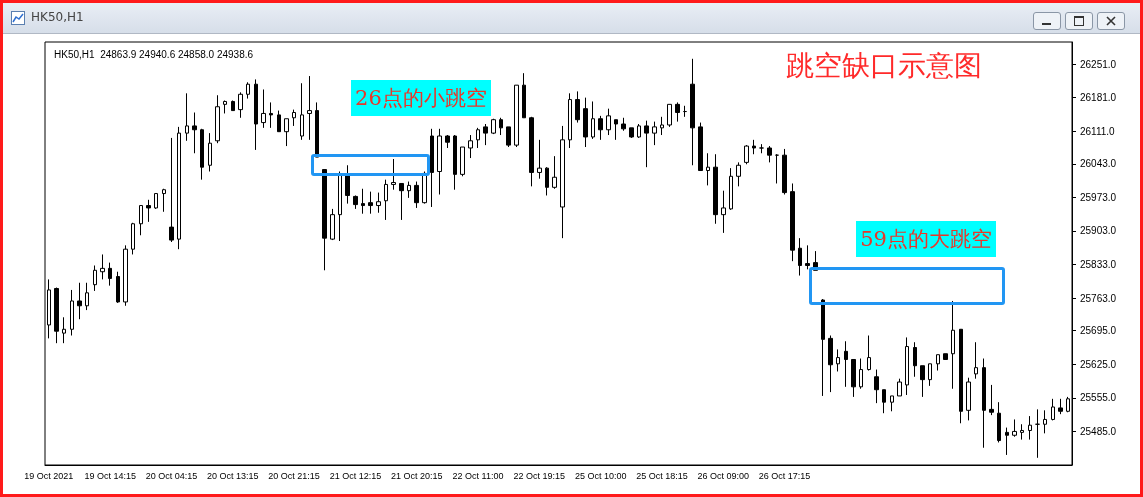  Describe the element at coordinates (49, 475) in the screenshot. I see `x-tick-label: 19 Oct 2021` at that location.